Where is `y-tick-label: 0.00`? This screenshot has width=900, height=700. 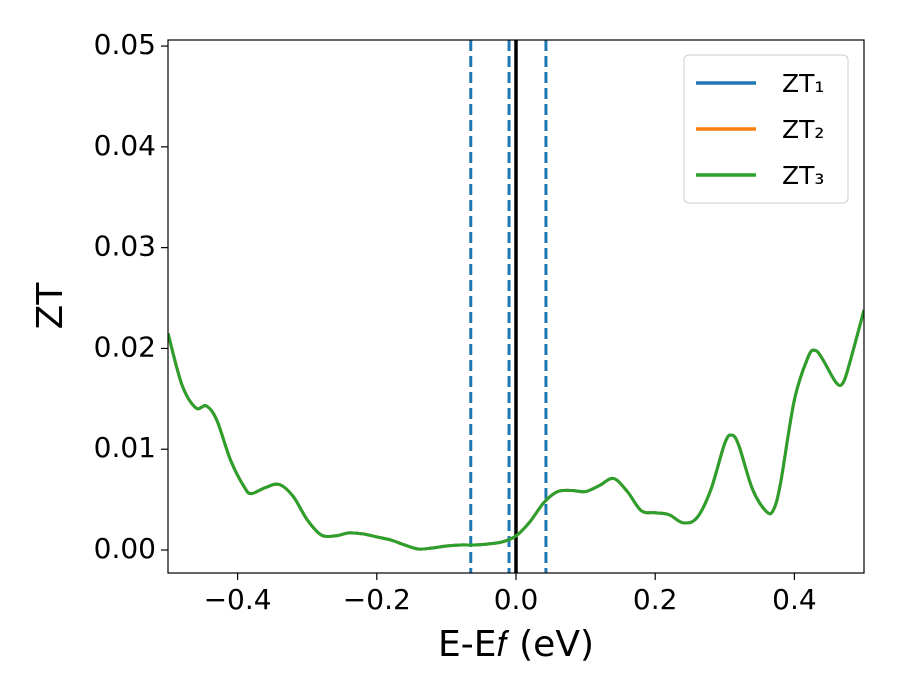
y-tick-label: 0.00 is located at coordinates (125, 548).